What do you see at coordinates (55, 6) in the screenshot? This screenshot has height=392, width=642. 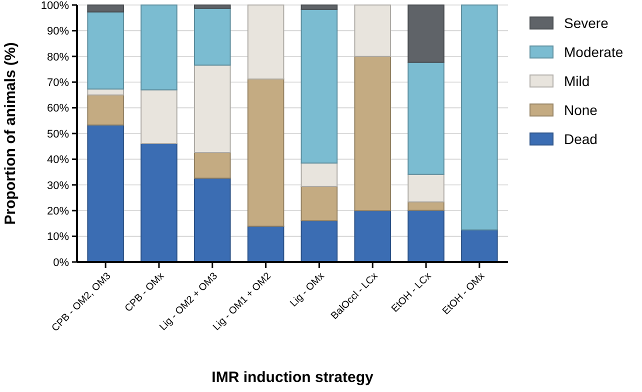 I see `y-tick-label: 100%` at bounding box center [55, 6].